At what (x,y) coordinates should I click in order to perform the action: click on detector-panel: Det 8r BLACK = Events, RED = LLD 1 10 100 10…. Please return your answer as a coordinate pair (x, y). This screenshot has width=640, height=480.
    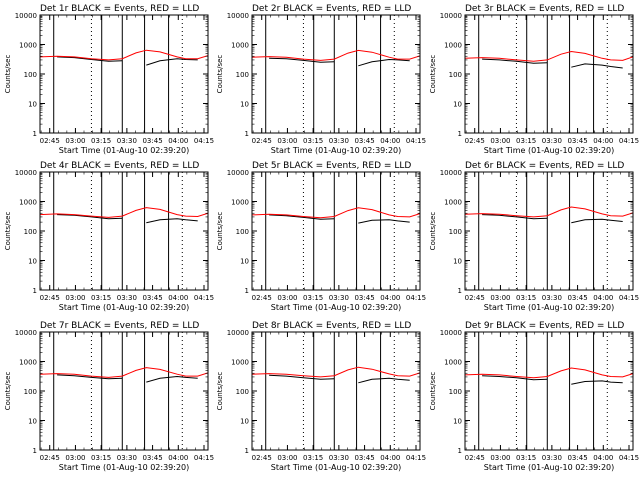
    Looking at the image, I should click on (321, 396).